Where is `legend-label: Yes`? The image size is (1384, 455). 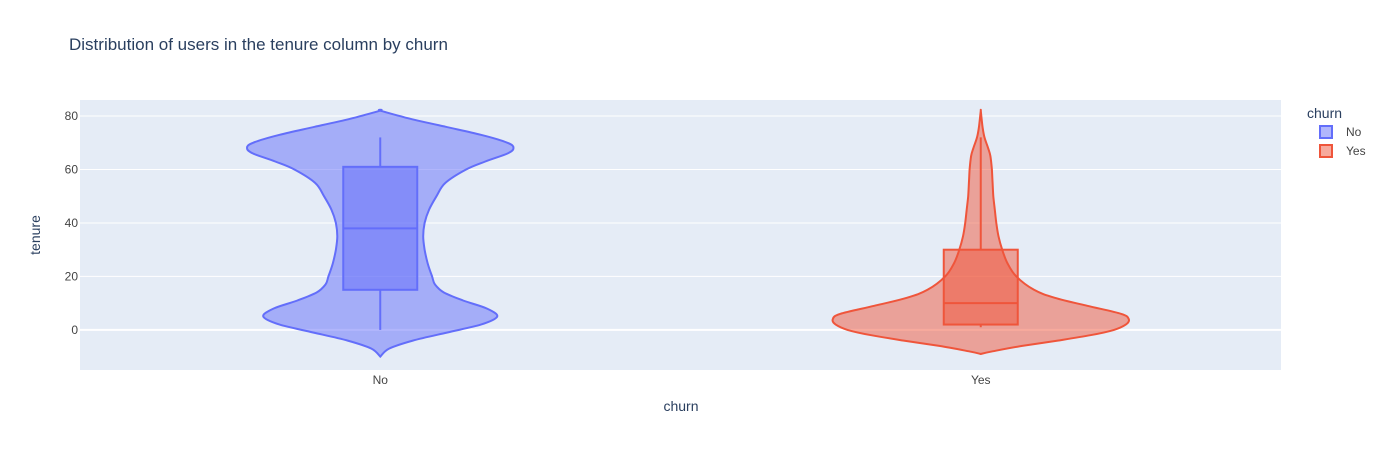 legend-label: Yes is located at coordinates (1356, 151).